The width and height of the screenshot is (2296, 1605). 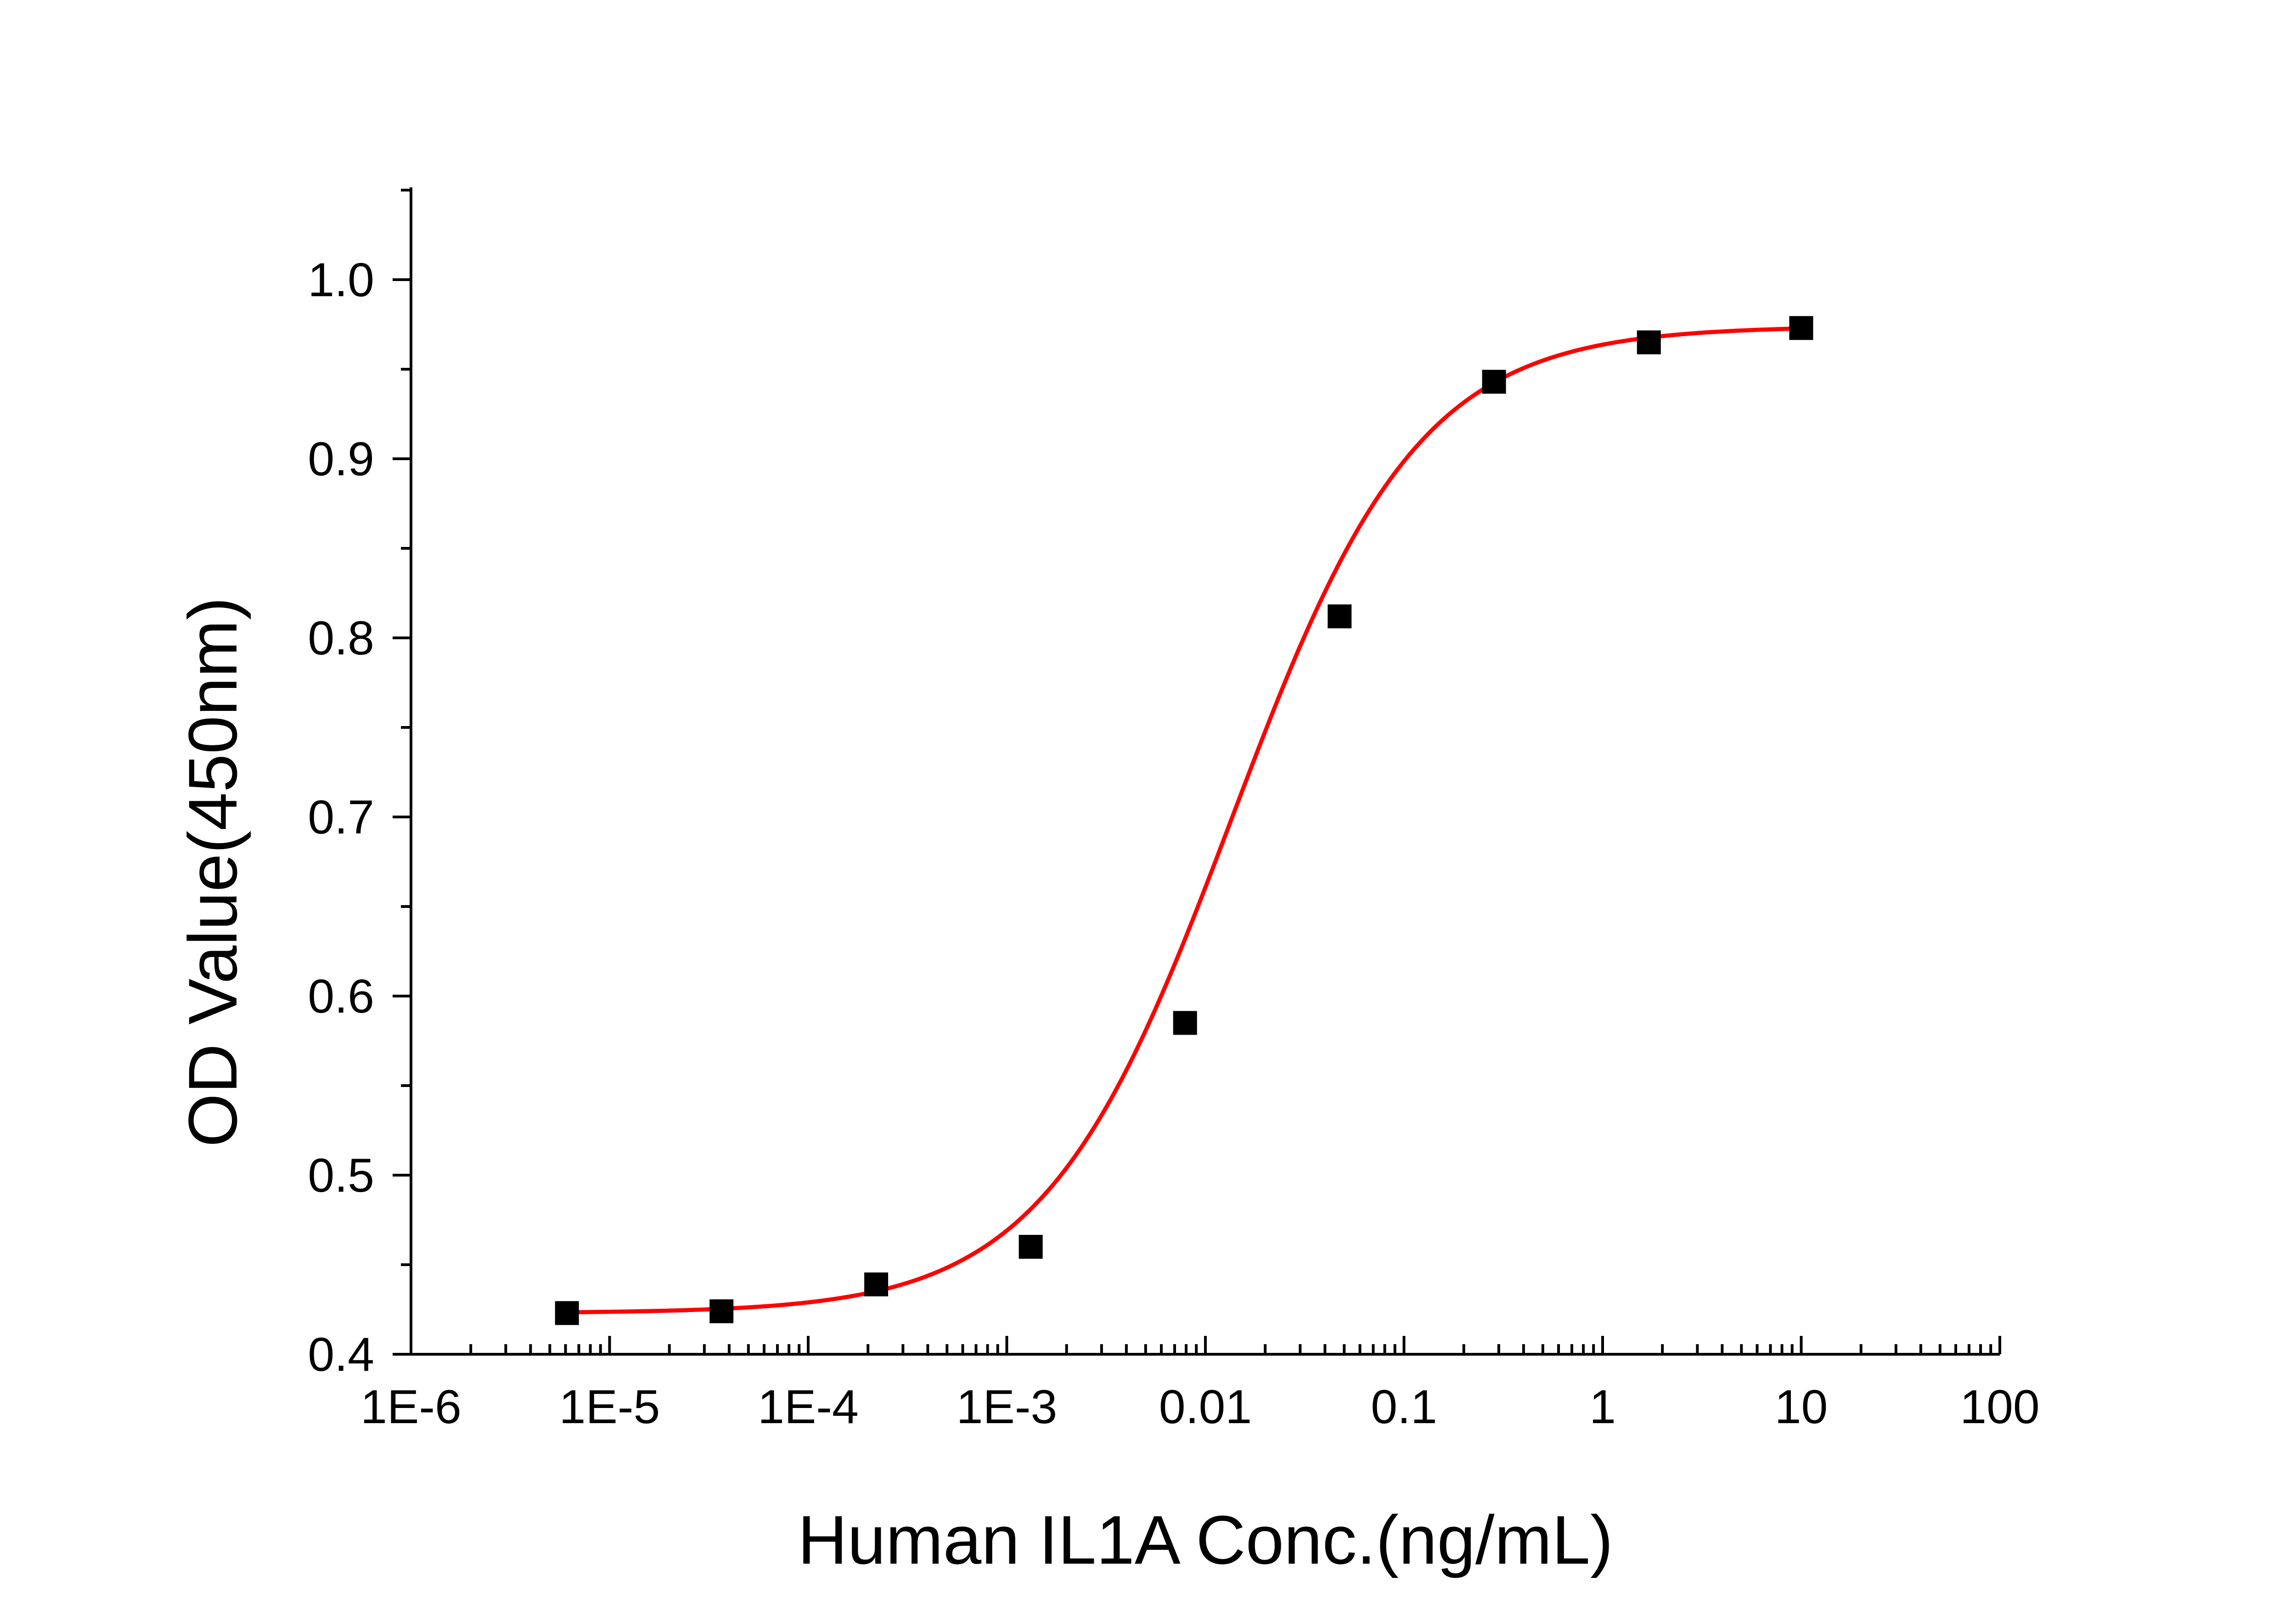 What do you see at coordinates (341, 1175) in the screenshot?
I see `y-tick-label: 0.5` at bounding box center [341, 1175].